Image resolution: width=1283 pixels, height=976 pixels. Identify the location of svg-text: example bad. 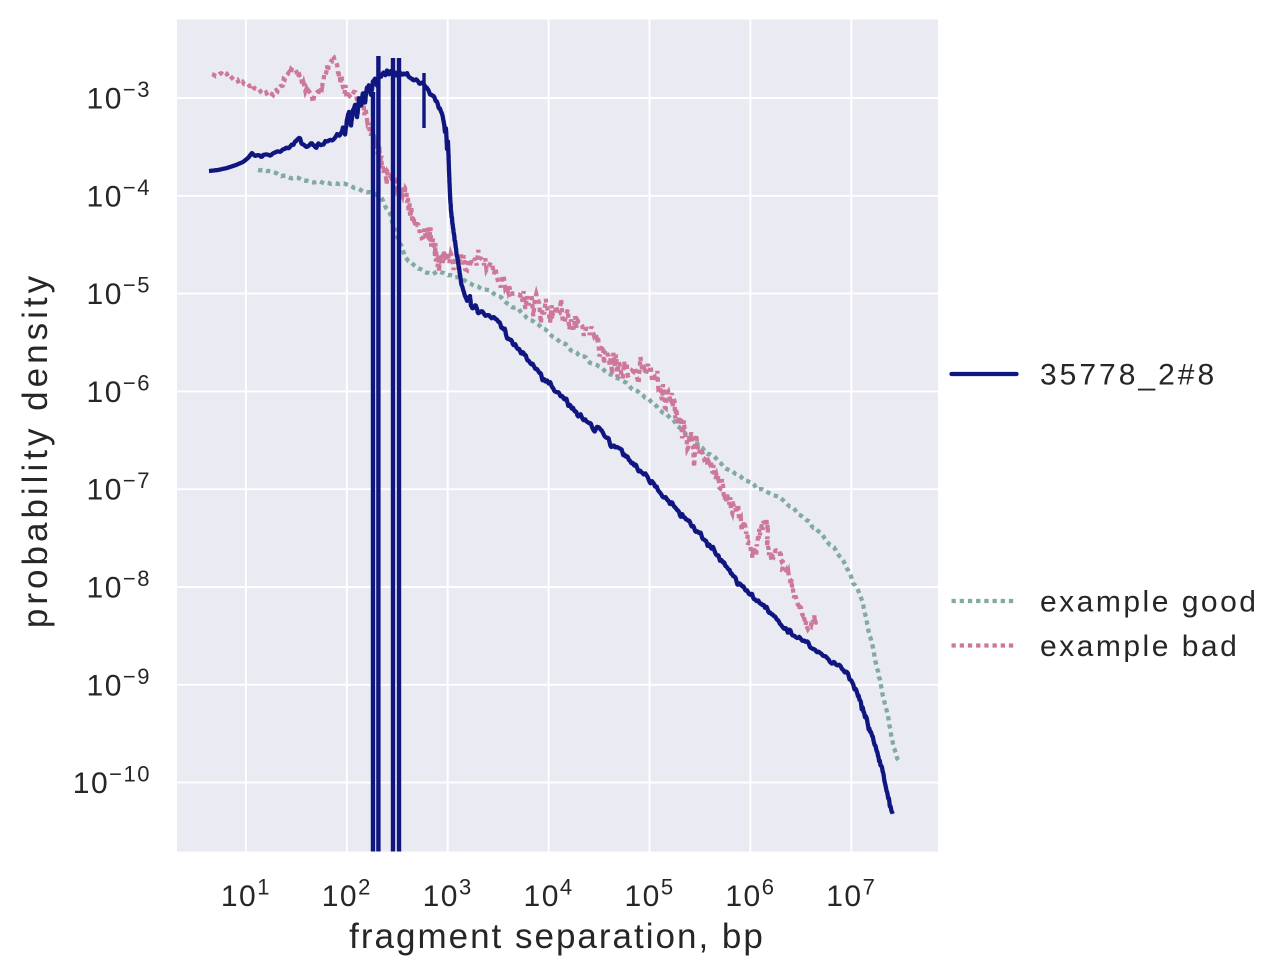
(1139, 646).